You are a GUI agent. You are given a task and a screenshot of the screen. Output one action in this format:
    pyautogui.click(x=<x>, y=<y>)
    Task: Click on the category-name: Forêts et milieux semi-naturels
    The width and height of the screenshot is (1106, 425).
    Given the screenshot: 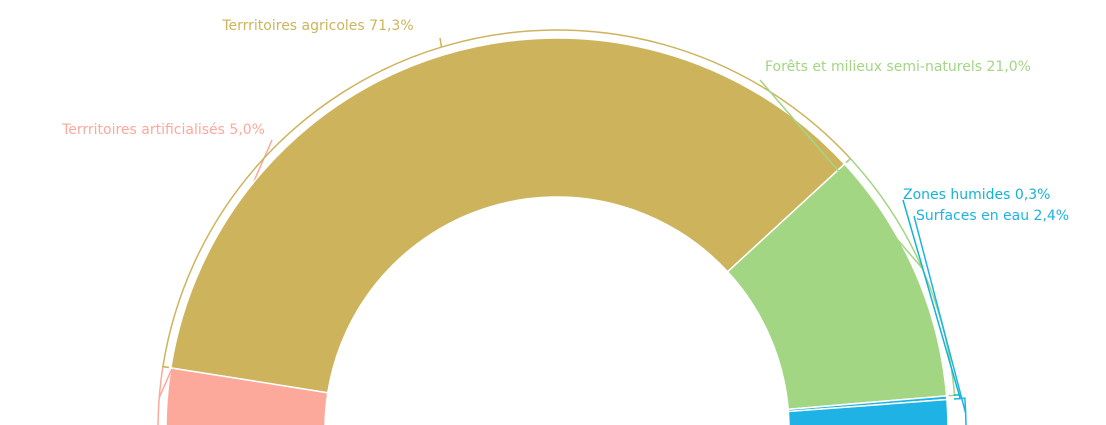 What is the action you would take?
    pyautogui.click(x=873, y=67)
    